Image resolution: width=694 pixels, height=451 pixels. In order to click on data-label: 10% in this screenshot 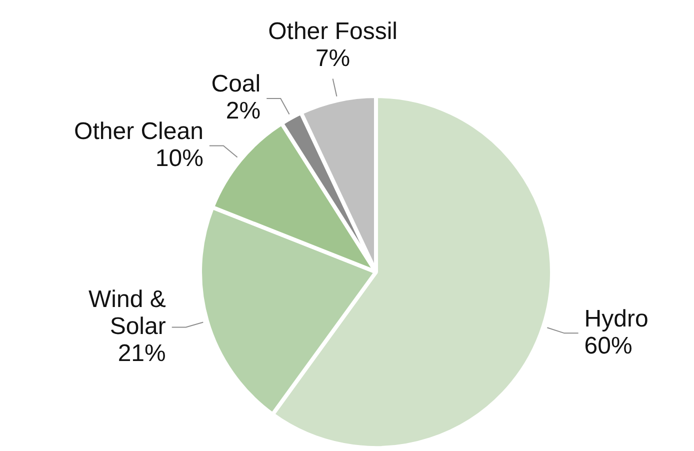, I will do `click(179, 158)`.